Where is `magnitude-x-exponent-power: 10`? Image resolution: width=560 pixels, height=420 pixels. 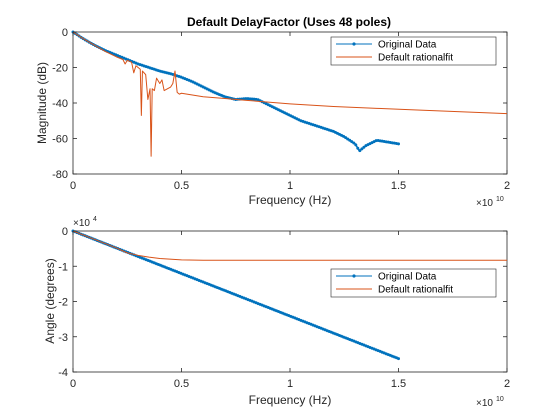 magnitude-x-exponent-power: 10 is located at coordinates (500, 199).